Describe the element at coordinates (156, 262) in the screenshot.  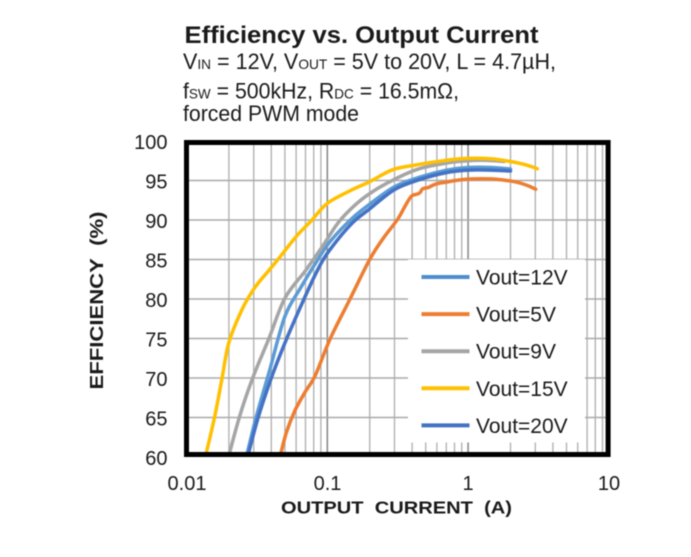
I see `svg-text: 85` at that location.